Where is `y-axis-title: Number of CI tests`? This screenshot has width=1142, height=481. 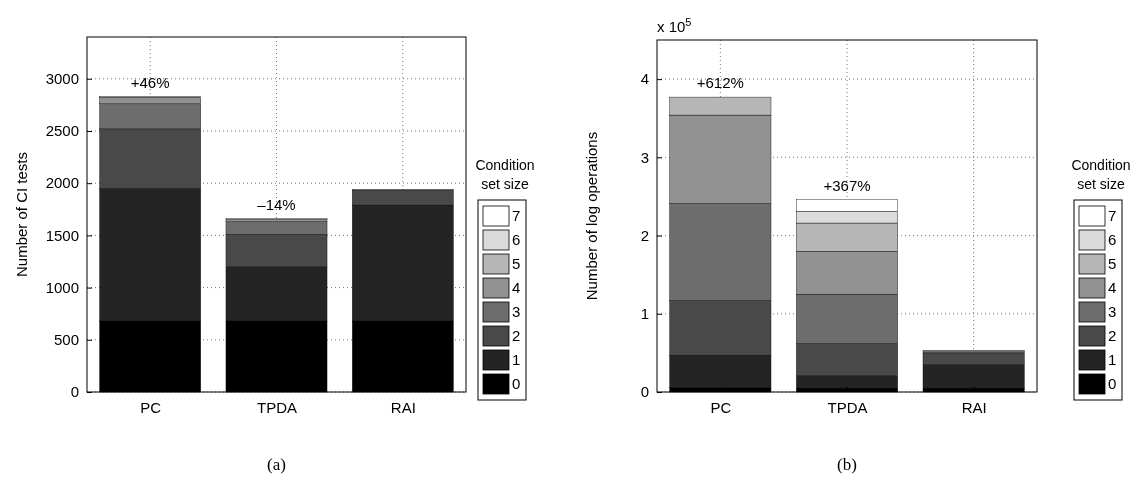
y-axis-title: Number of CI tests is located at coordinates (21, 214).